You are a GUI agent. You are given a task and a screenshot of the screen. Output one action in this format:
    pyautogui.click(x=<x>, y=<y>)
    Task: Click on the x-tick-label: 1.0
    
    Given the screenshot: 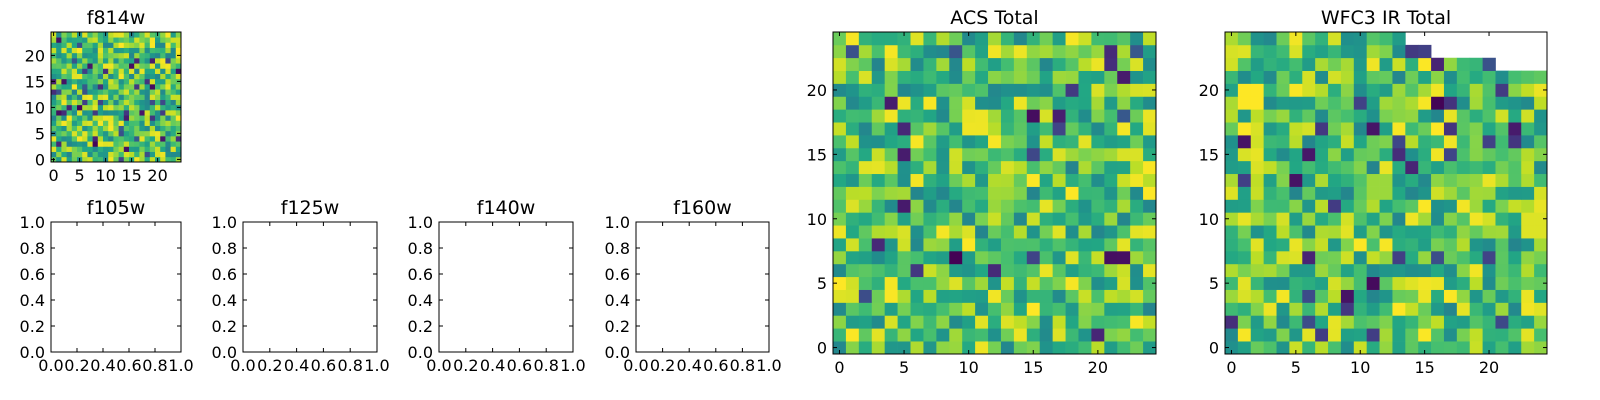 What is the action you would take?
    pyautogui.click(x=180, y=365)
    